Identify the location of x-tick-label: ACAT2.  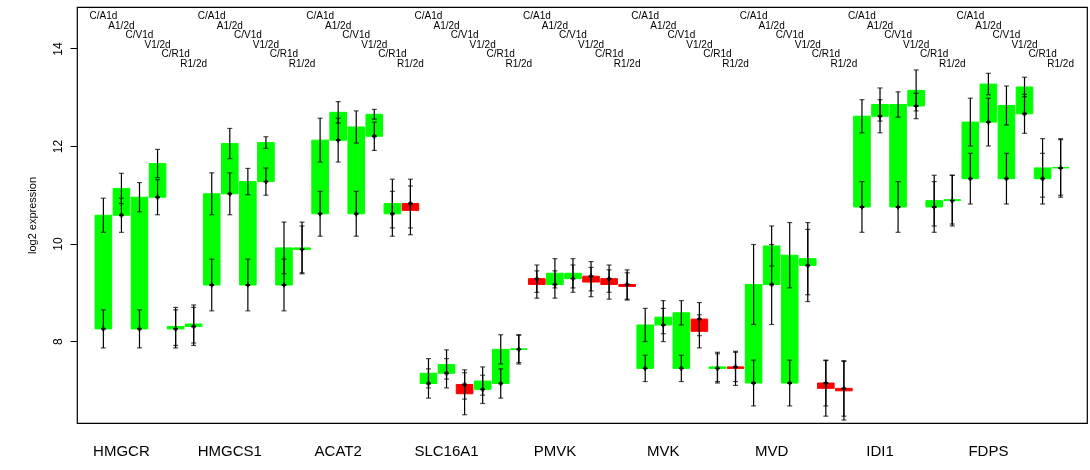
(338, 450).